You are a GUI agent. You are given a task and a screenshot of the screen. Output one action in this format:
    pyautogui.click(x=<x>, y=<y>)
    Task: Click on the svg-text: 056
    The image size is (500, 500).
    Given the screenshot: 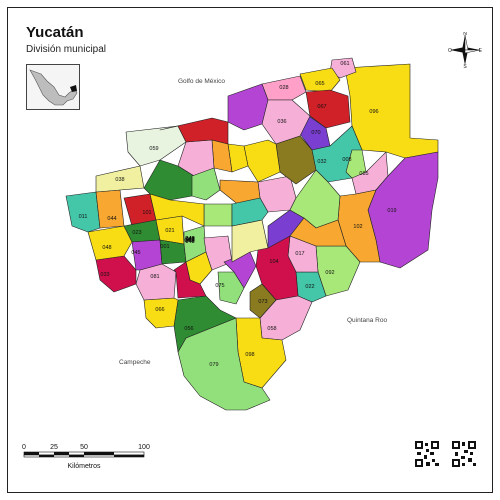 What is the action you would take?
    pyautogui.click(x=188, y=329)
    